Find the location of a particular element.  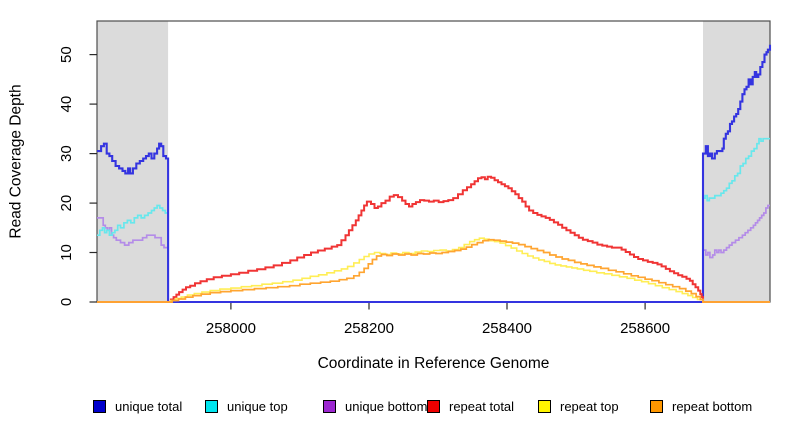

x-tick-label: 258000 is located at coordinates (231, 328).